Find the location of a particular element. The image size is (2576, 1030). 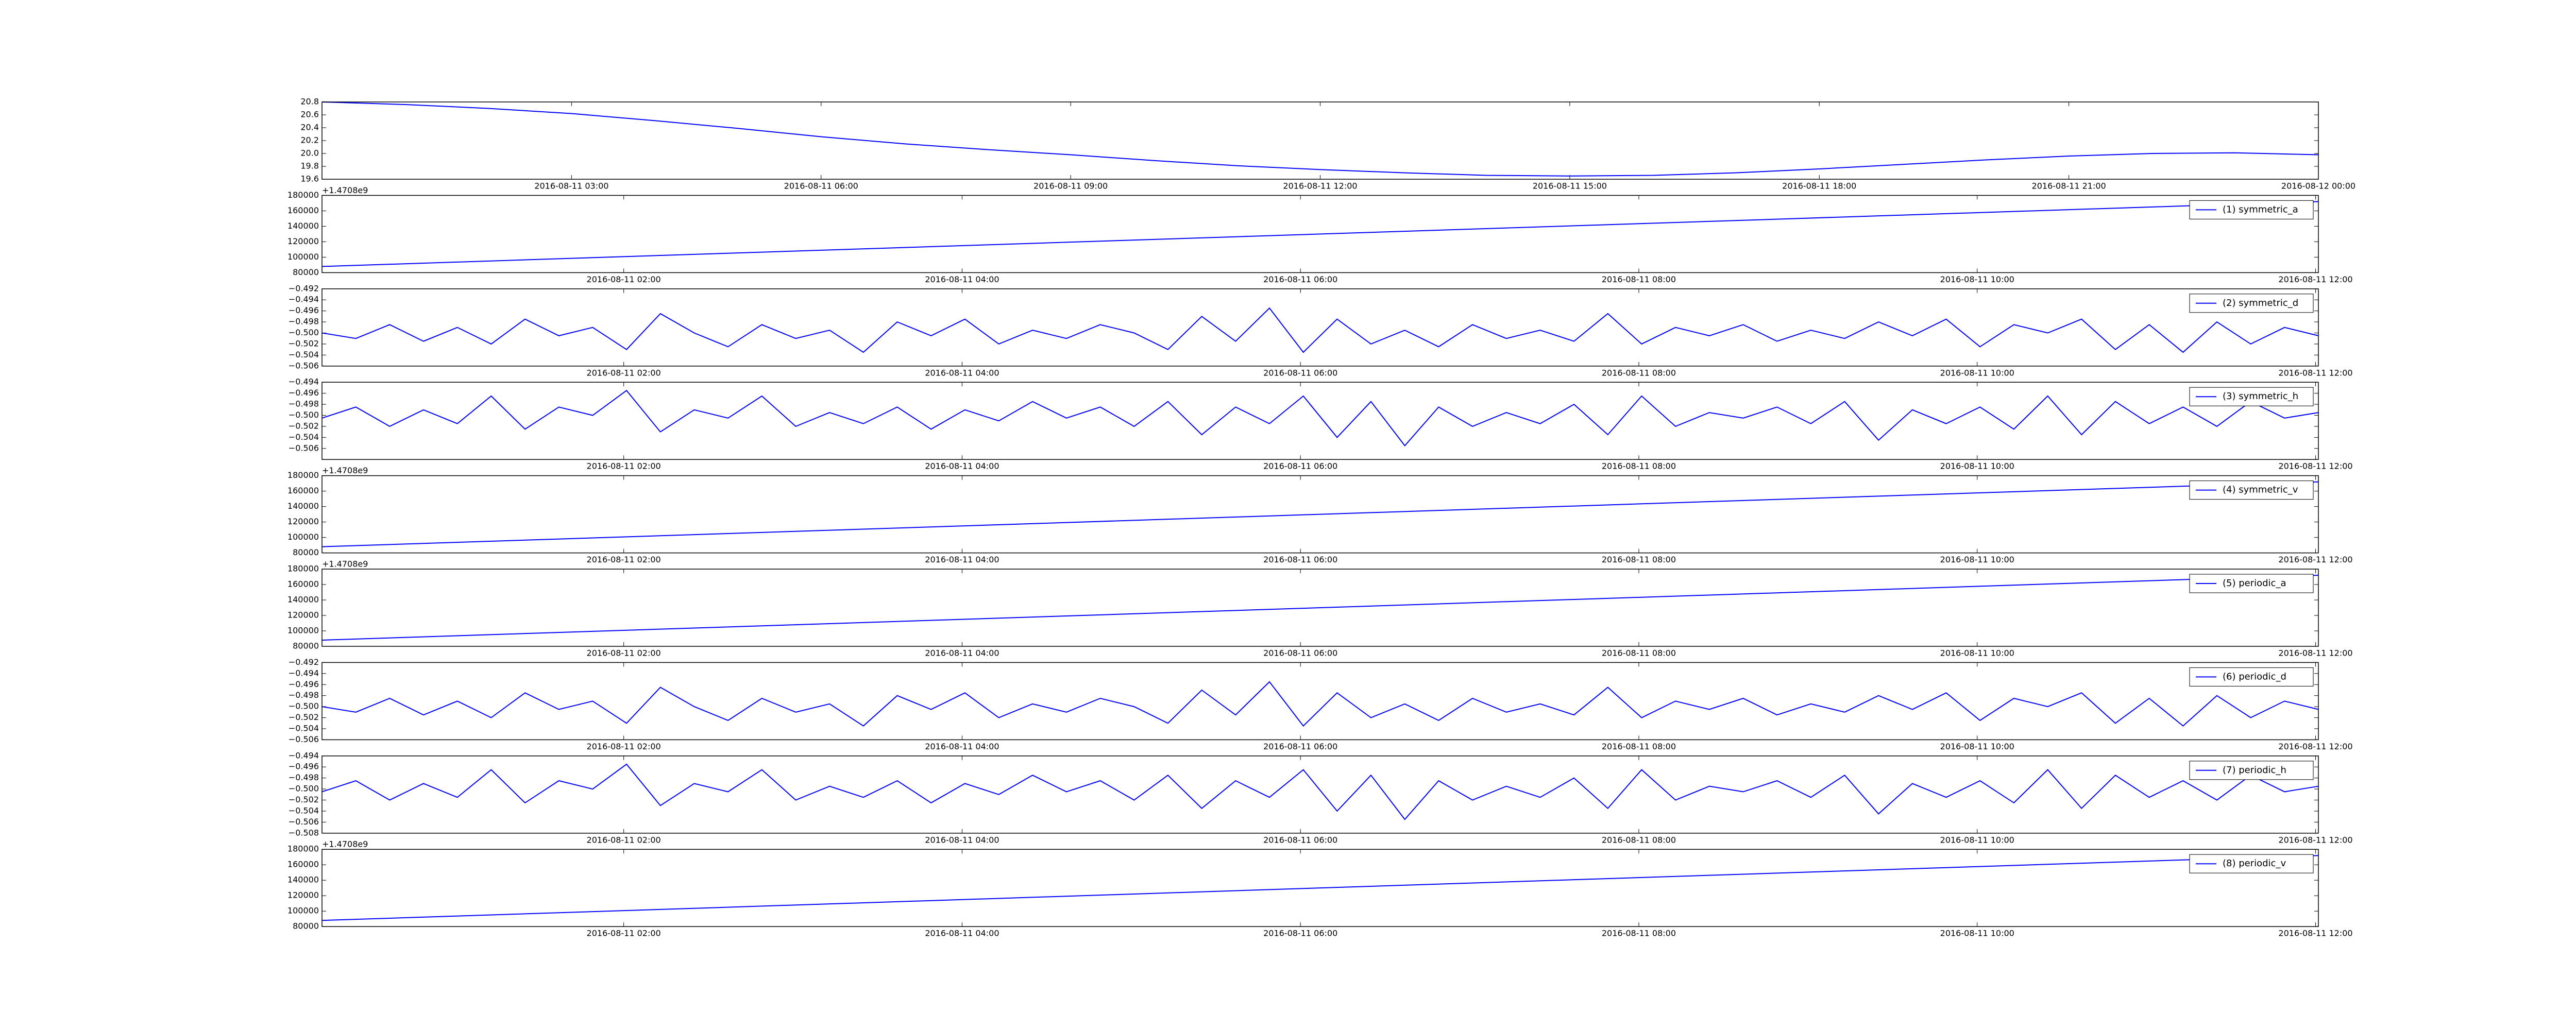

legend-label: (1) symmetric_a is located at coordinates (2260, 209).